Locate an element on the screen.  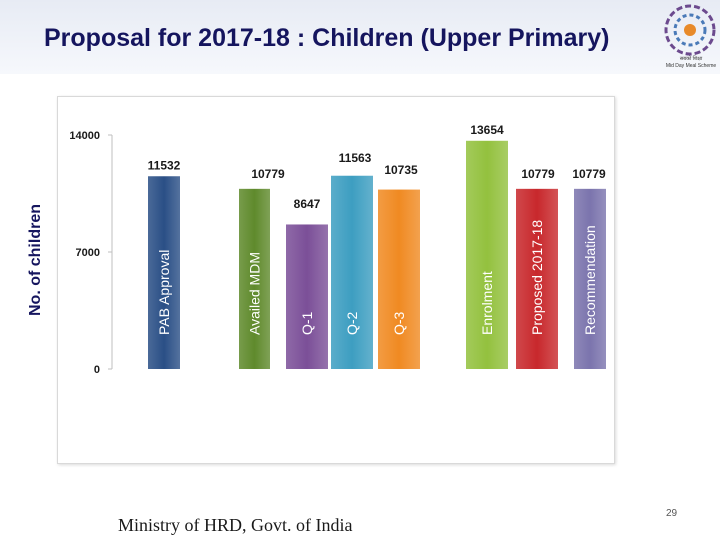
category-label: Q-2 is located at coordinates (352, 323).